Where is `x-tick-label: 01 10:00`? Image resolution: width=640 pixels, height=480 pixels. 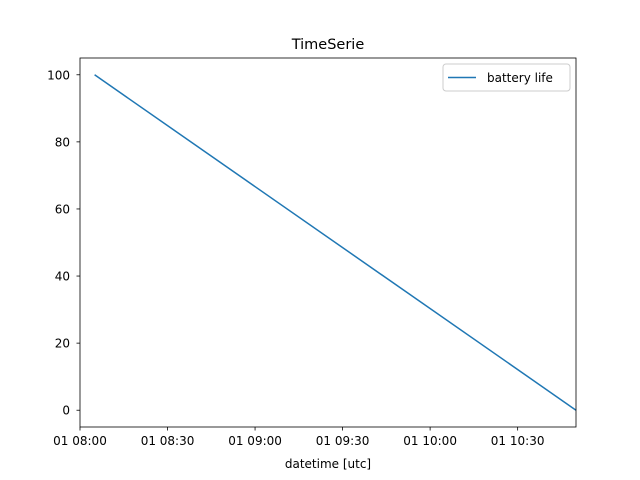 x-tick-label: 01 10:00 is located at coordinates (430, 441).